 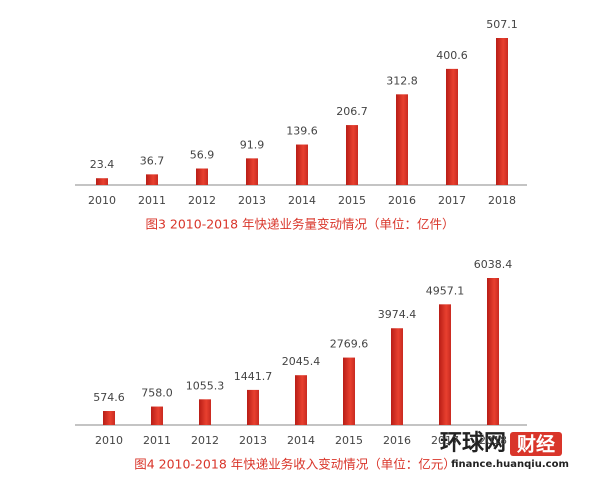 I want to click on value-label: 2045.4, so click(x=301, y=361).